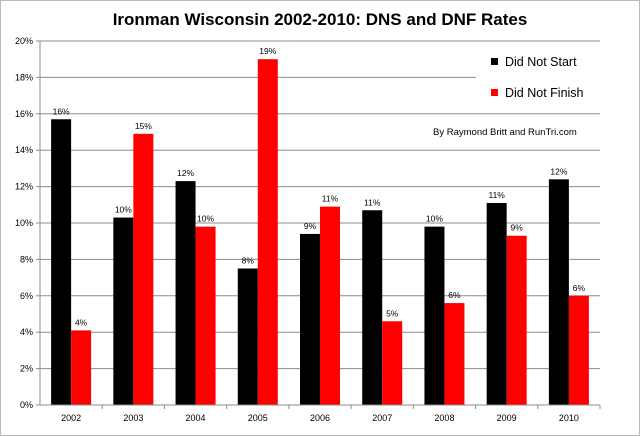 The width and height of the screenshot is (640, 436). What do you see at coordinates (24, 77) in the screenshot?
I see `y-tick-label: 18%` at bounding box center [24, 77].